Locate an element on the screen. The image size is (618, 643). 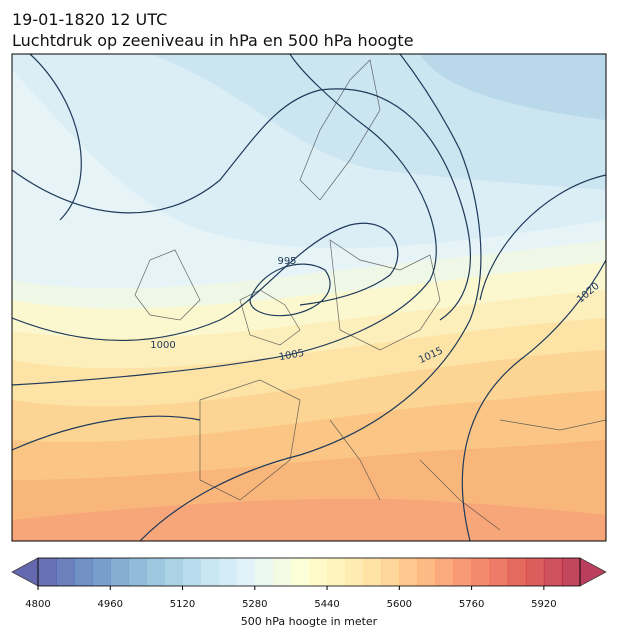
colorbar-tick-label: 5280 is located at coordinates (254, 604).